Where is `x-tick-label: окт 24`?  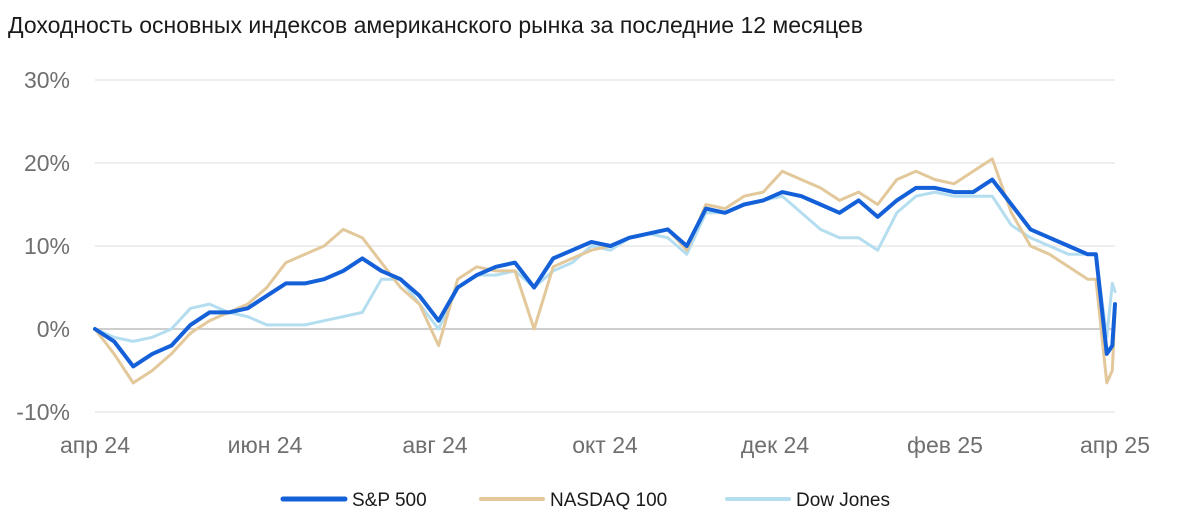 x-tick-label: окт 24 is located at coordinates (605, 445).